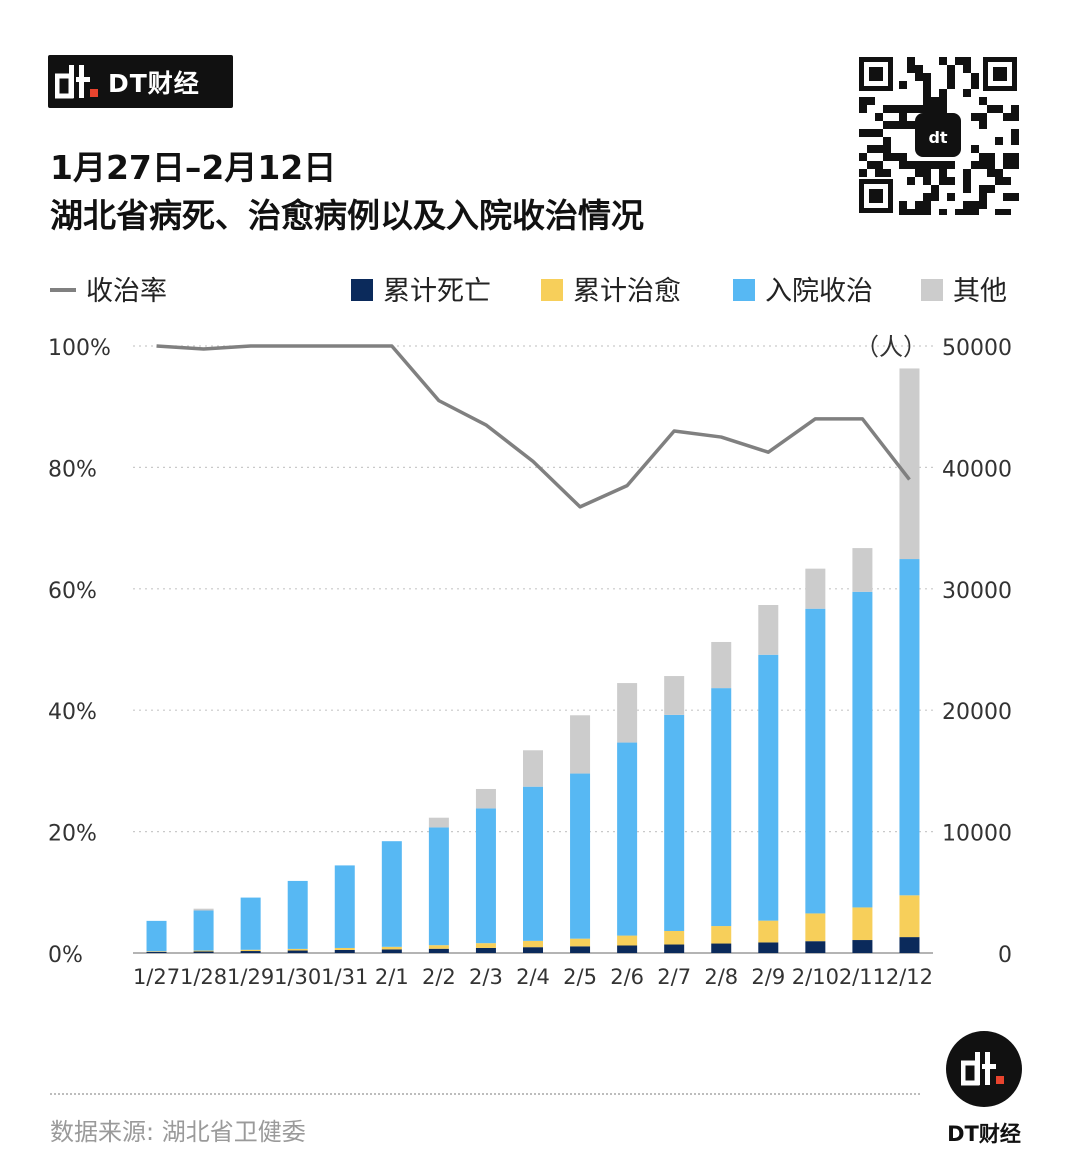  What do you see at coordinates (909, 977) in the screenshot?
I see `x-tick-label: 2/12` at bounding box center [909, 977].